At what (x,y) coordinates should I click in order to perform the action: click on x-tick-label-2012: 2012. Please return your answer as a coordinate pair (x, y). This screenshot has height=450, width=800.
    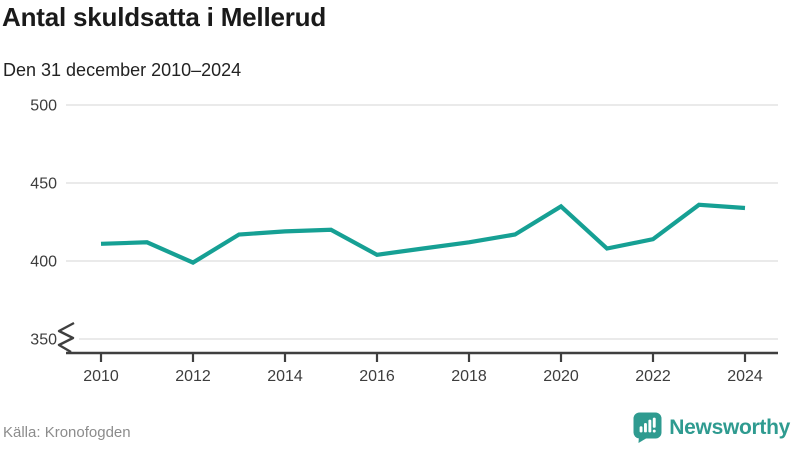
    Looking at the image, I should click on (193, 376).